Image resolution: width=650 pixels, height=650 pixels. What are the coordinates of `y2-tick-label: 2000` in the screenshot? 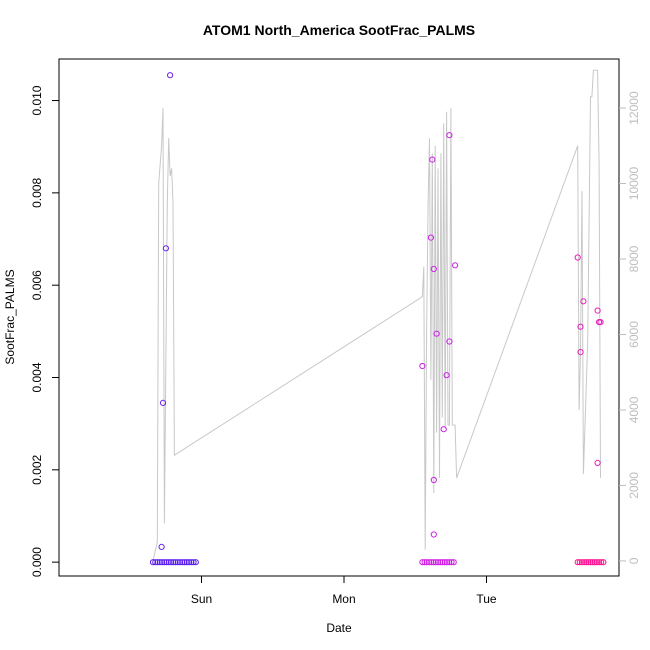 It's located at (634, 485).